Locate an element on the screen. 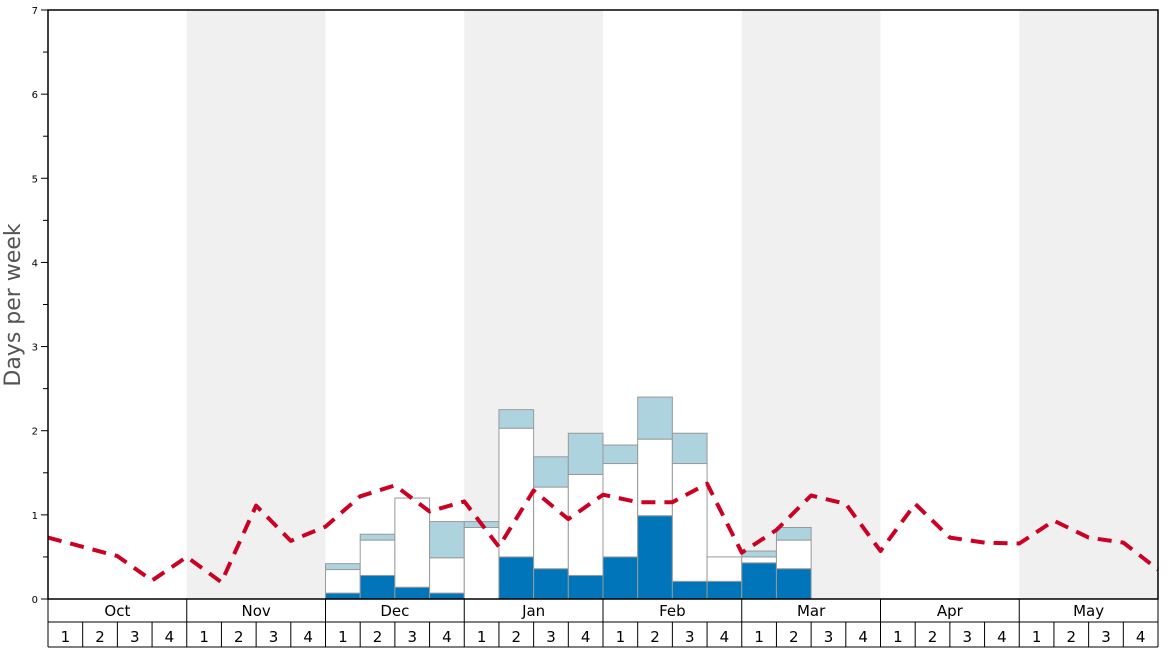 Image resolution: width=1168 pixels, height=648 pixels. month-label-nov: Nov is located at coordinates (255, 611).